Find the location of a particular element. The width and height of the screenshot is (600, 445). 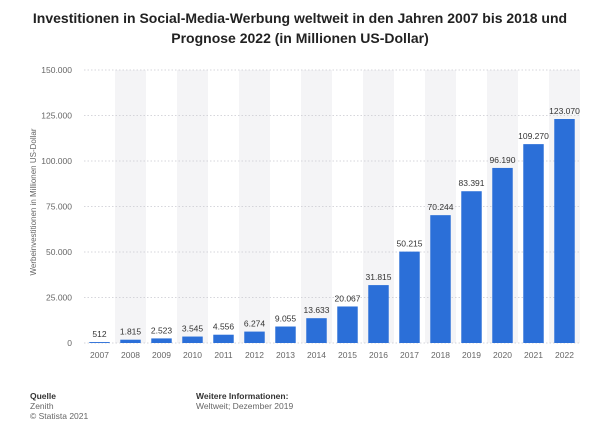

value-label-2011: 4.556 is located at coordinates (224, 327).